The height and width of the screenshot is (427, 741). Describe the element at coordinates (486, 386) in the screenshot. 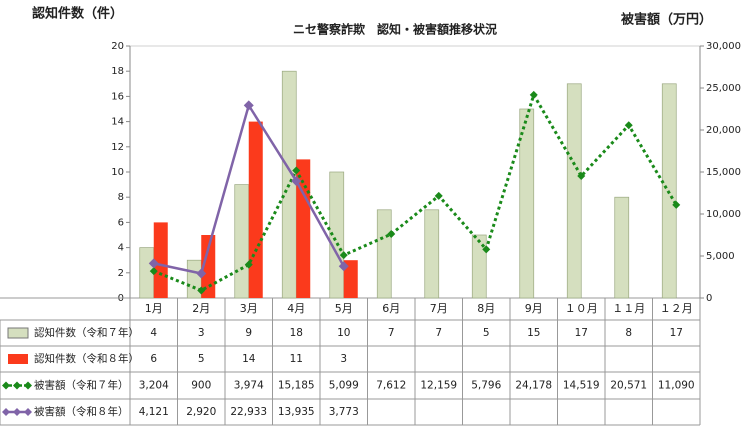

I see `table-cell: 5,796` at that location.